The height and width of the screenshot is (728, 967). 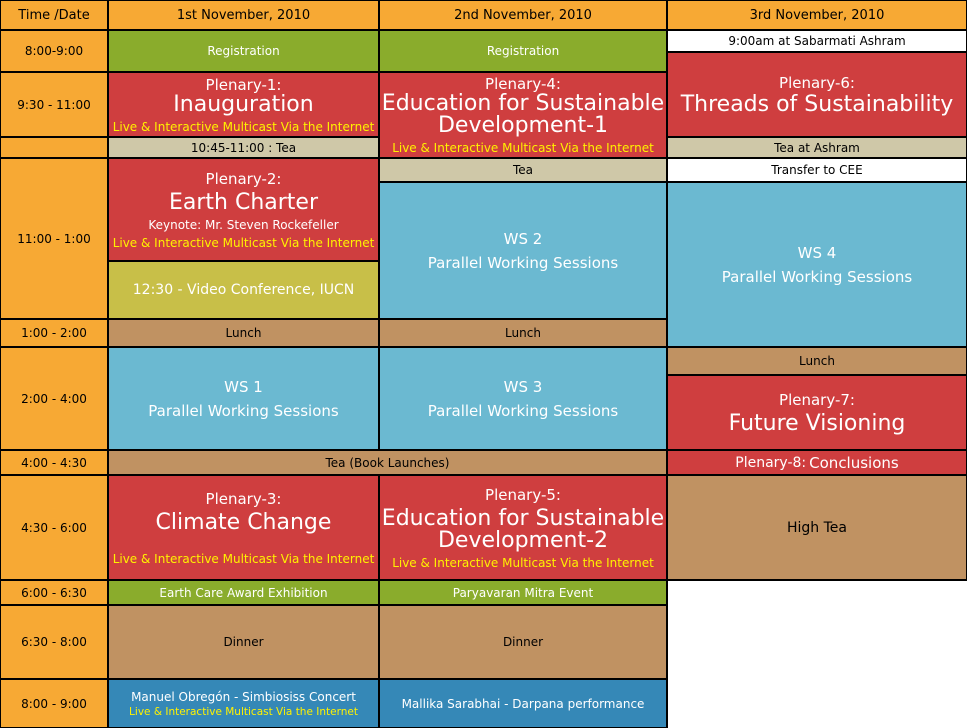 I want to click on day2-dinner: Dinner, so click(x=523, y=642).